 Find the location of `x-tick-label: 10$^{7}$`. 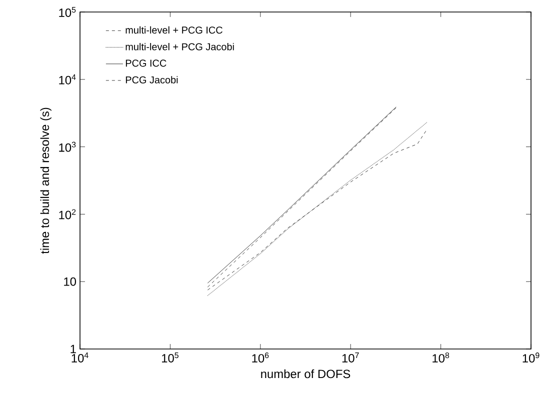

x-tick-label: 10$^{7}$ is located at coordinates (350, 357).